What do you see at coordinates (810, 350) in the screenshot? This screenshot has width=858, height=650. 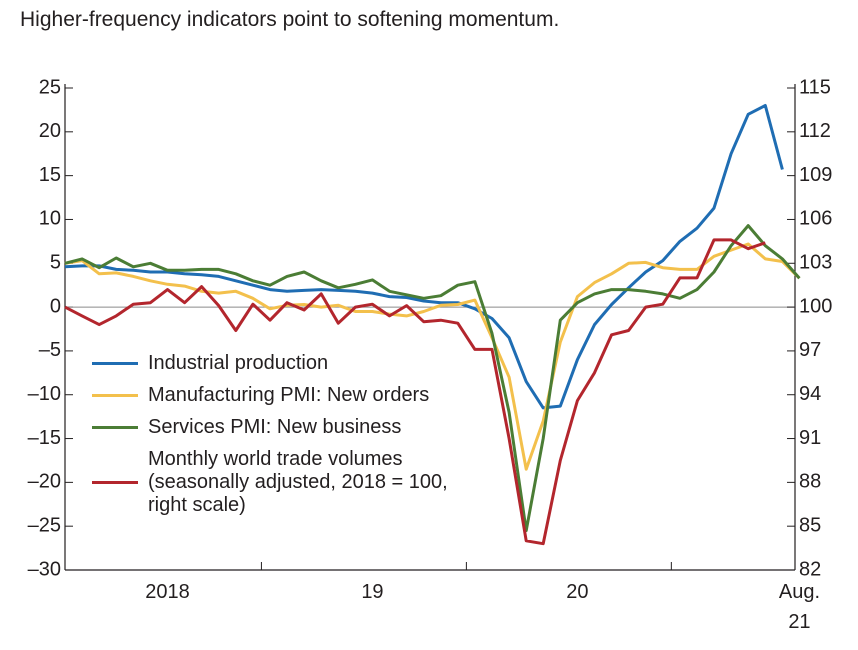 I see `y2-tick-label: 97` at bounding box center [810, 350].